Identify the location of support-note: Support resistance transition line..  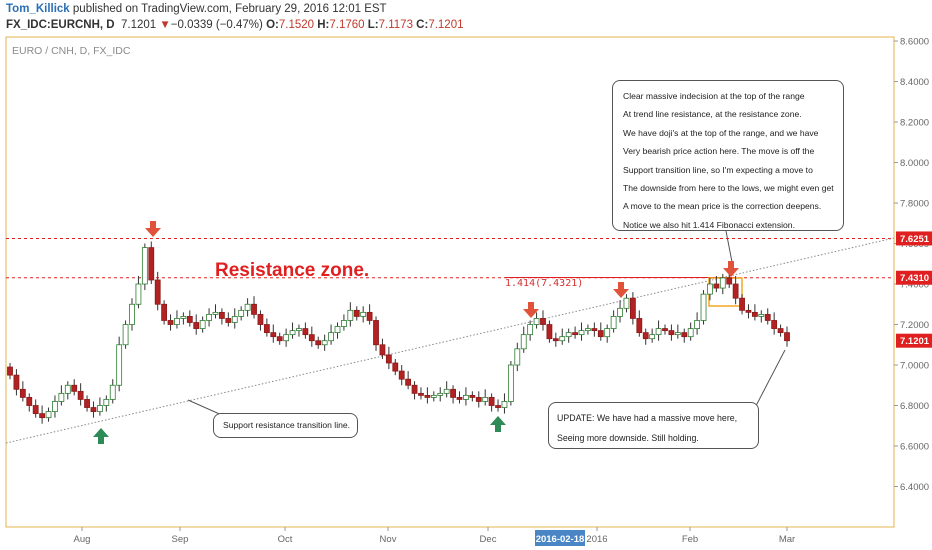
(285, 425).